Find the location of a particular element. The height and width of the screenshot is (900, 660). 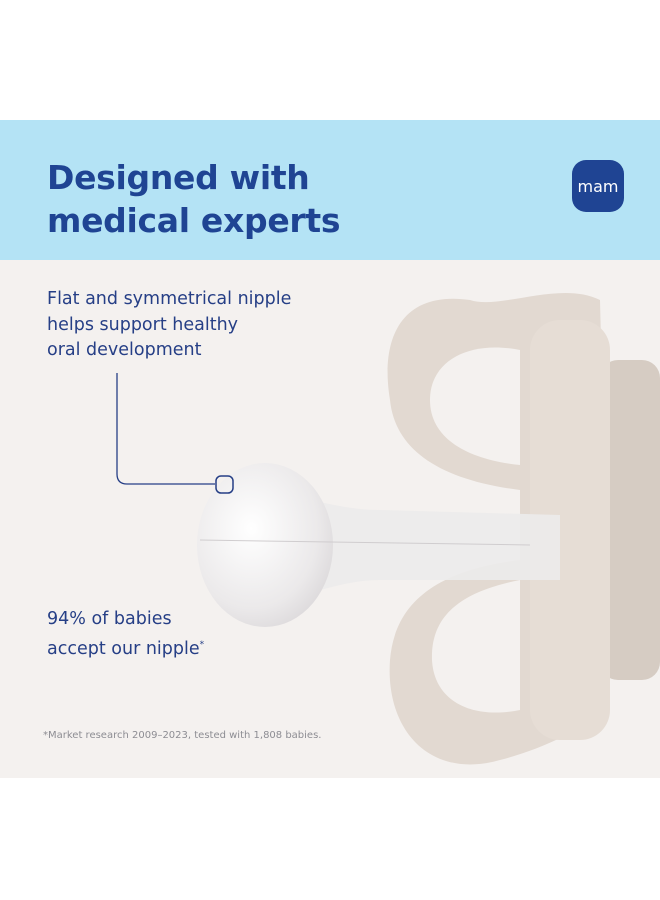

logo-text: mam is located at coordinates (598, 186).